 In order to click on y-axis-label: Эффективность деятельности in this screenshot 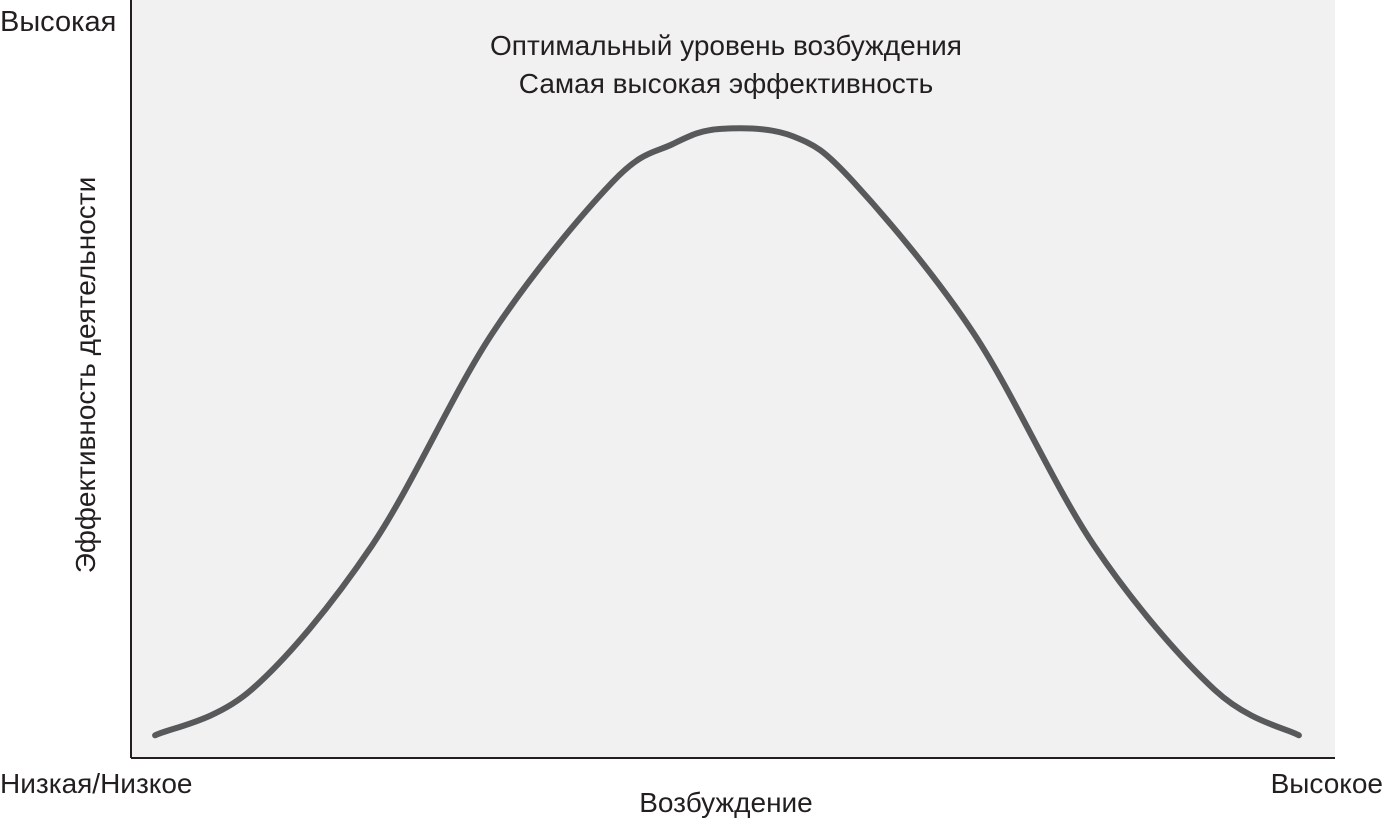, I will do `click(85, 375)`.